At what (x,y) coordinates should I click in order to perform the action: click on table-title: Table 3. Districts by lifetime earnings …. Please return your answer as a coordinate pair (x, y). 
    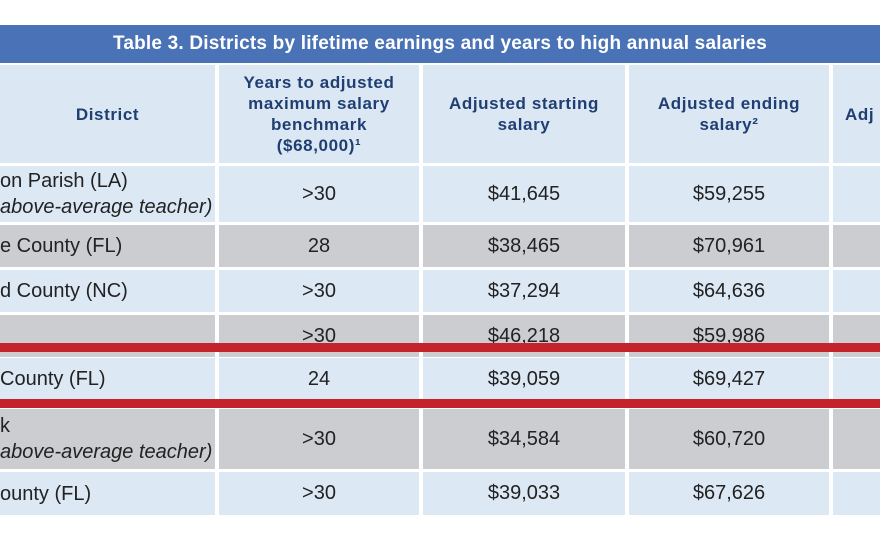
    Looking at the image, I should click on (440, 44).